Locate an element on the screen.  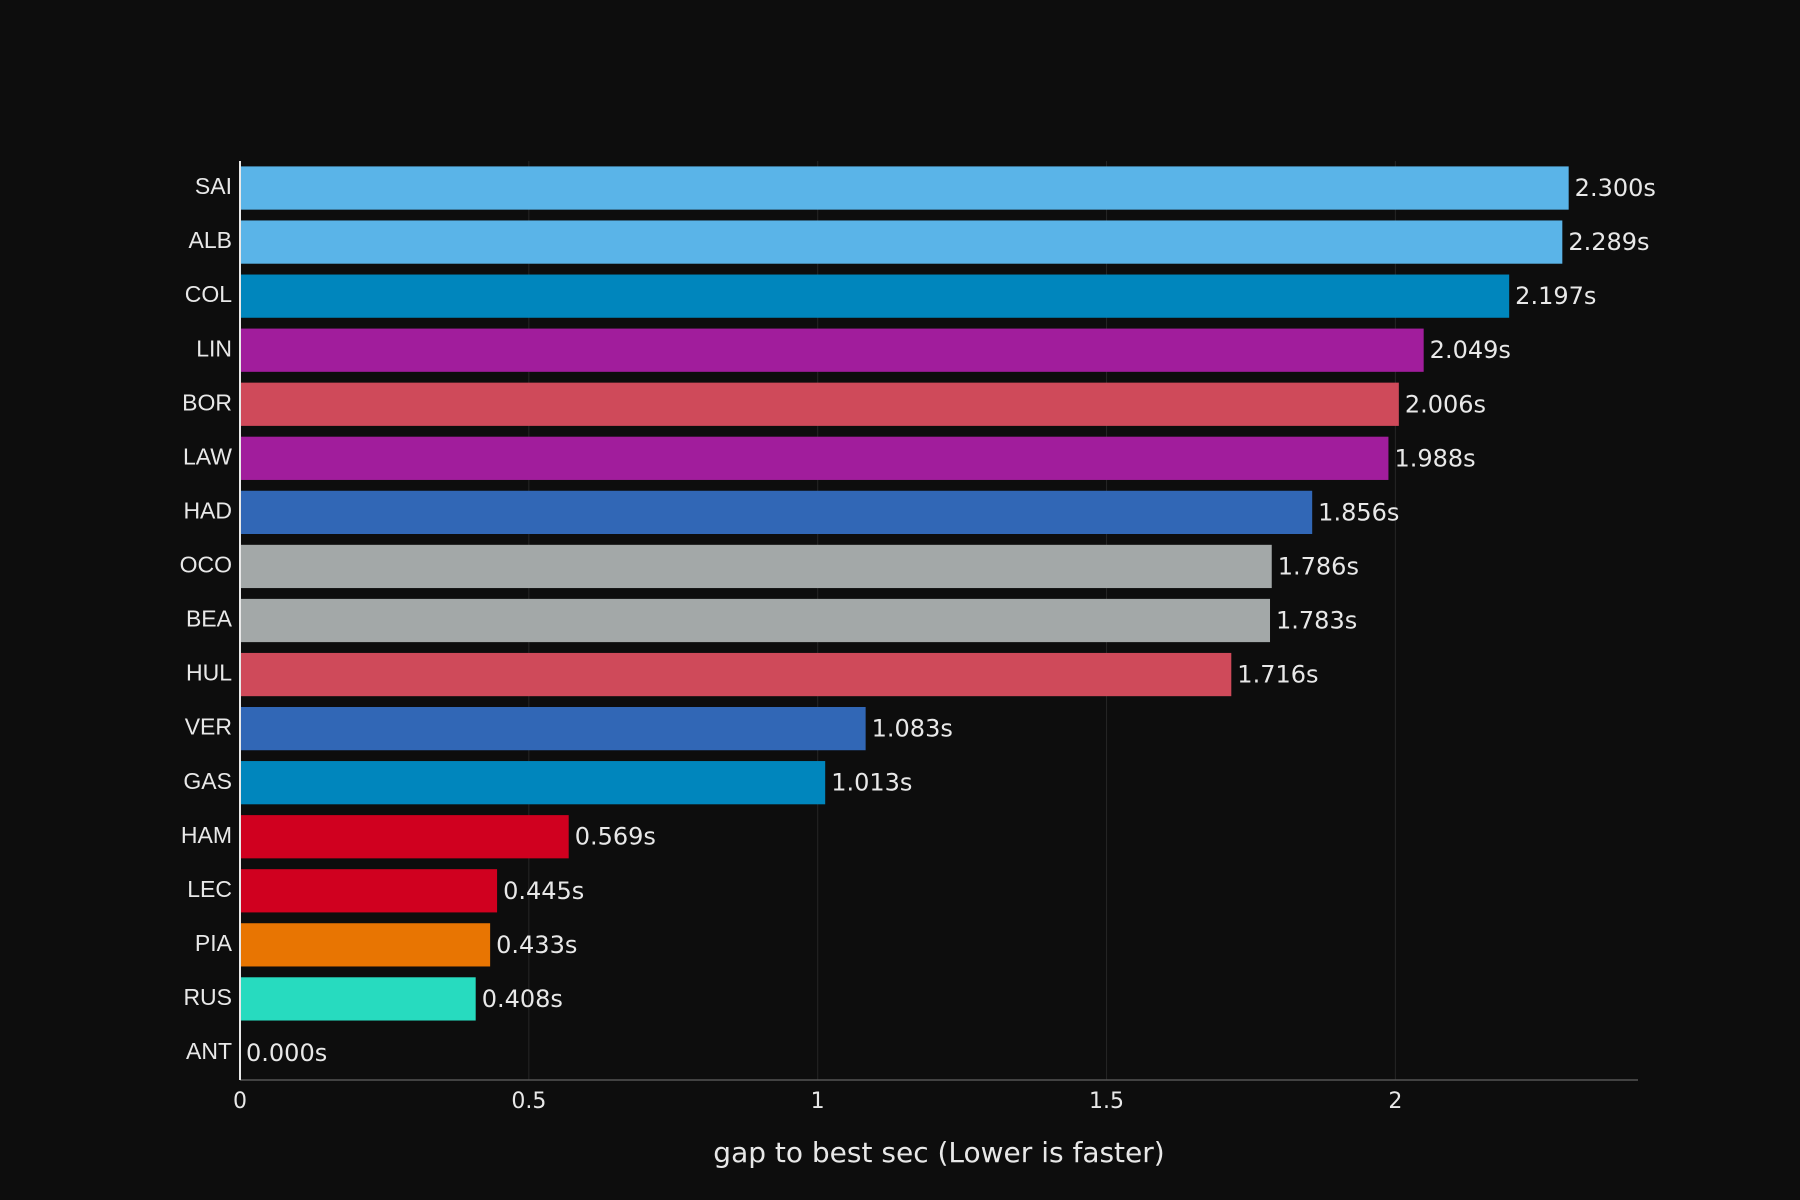
value-label: 0.408s is located at coordinates (522, 999).